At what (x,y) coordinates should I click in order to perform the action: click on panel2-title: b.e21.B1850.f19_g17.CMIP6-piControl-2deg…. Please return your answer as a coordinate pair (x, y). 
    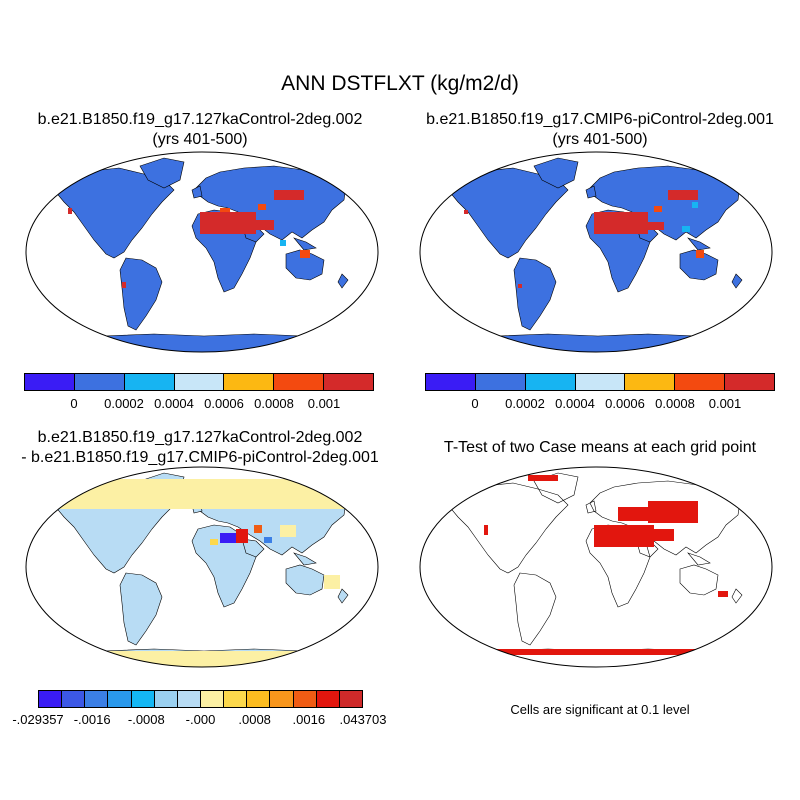
    Looking at the image, I should click on (600, 130).